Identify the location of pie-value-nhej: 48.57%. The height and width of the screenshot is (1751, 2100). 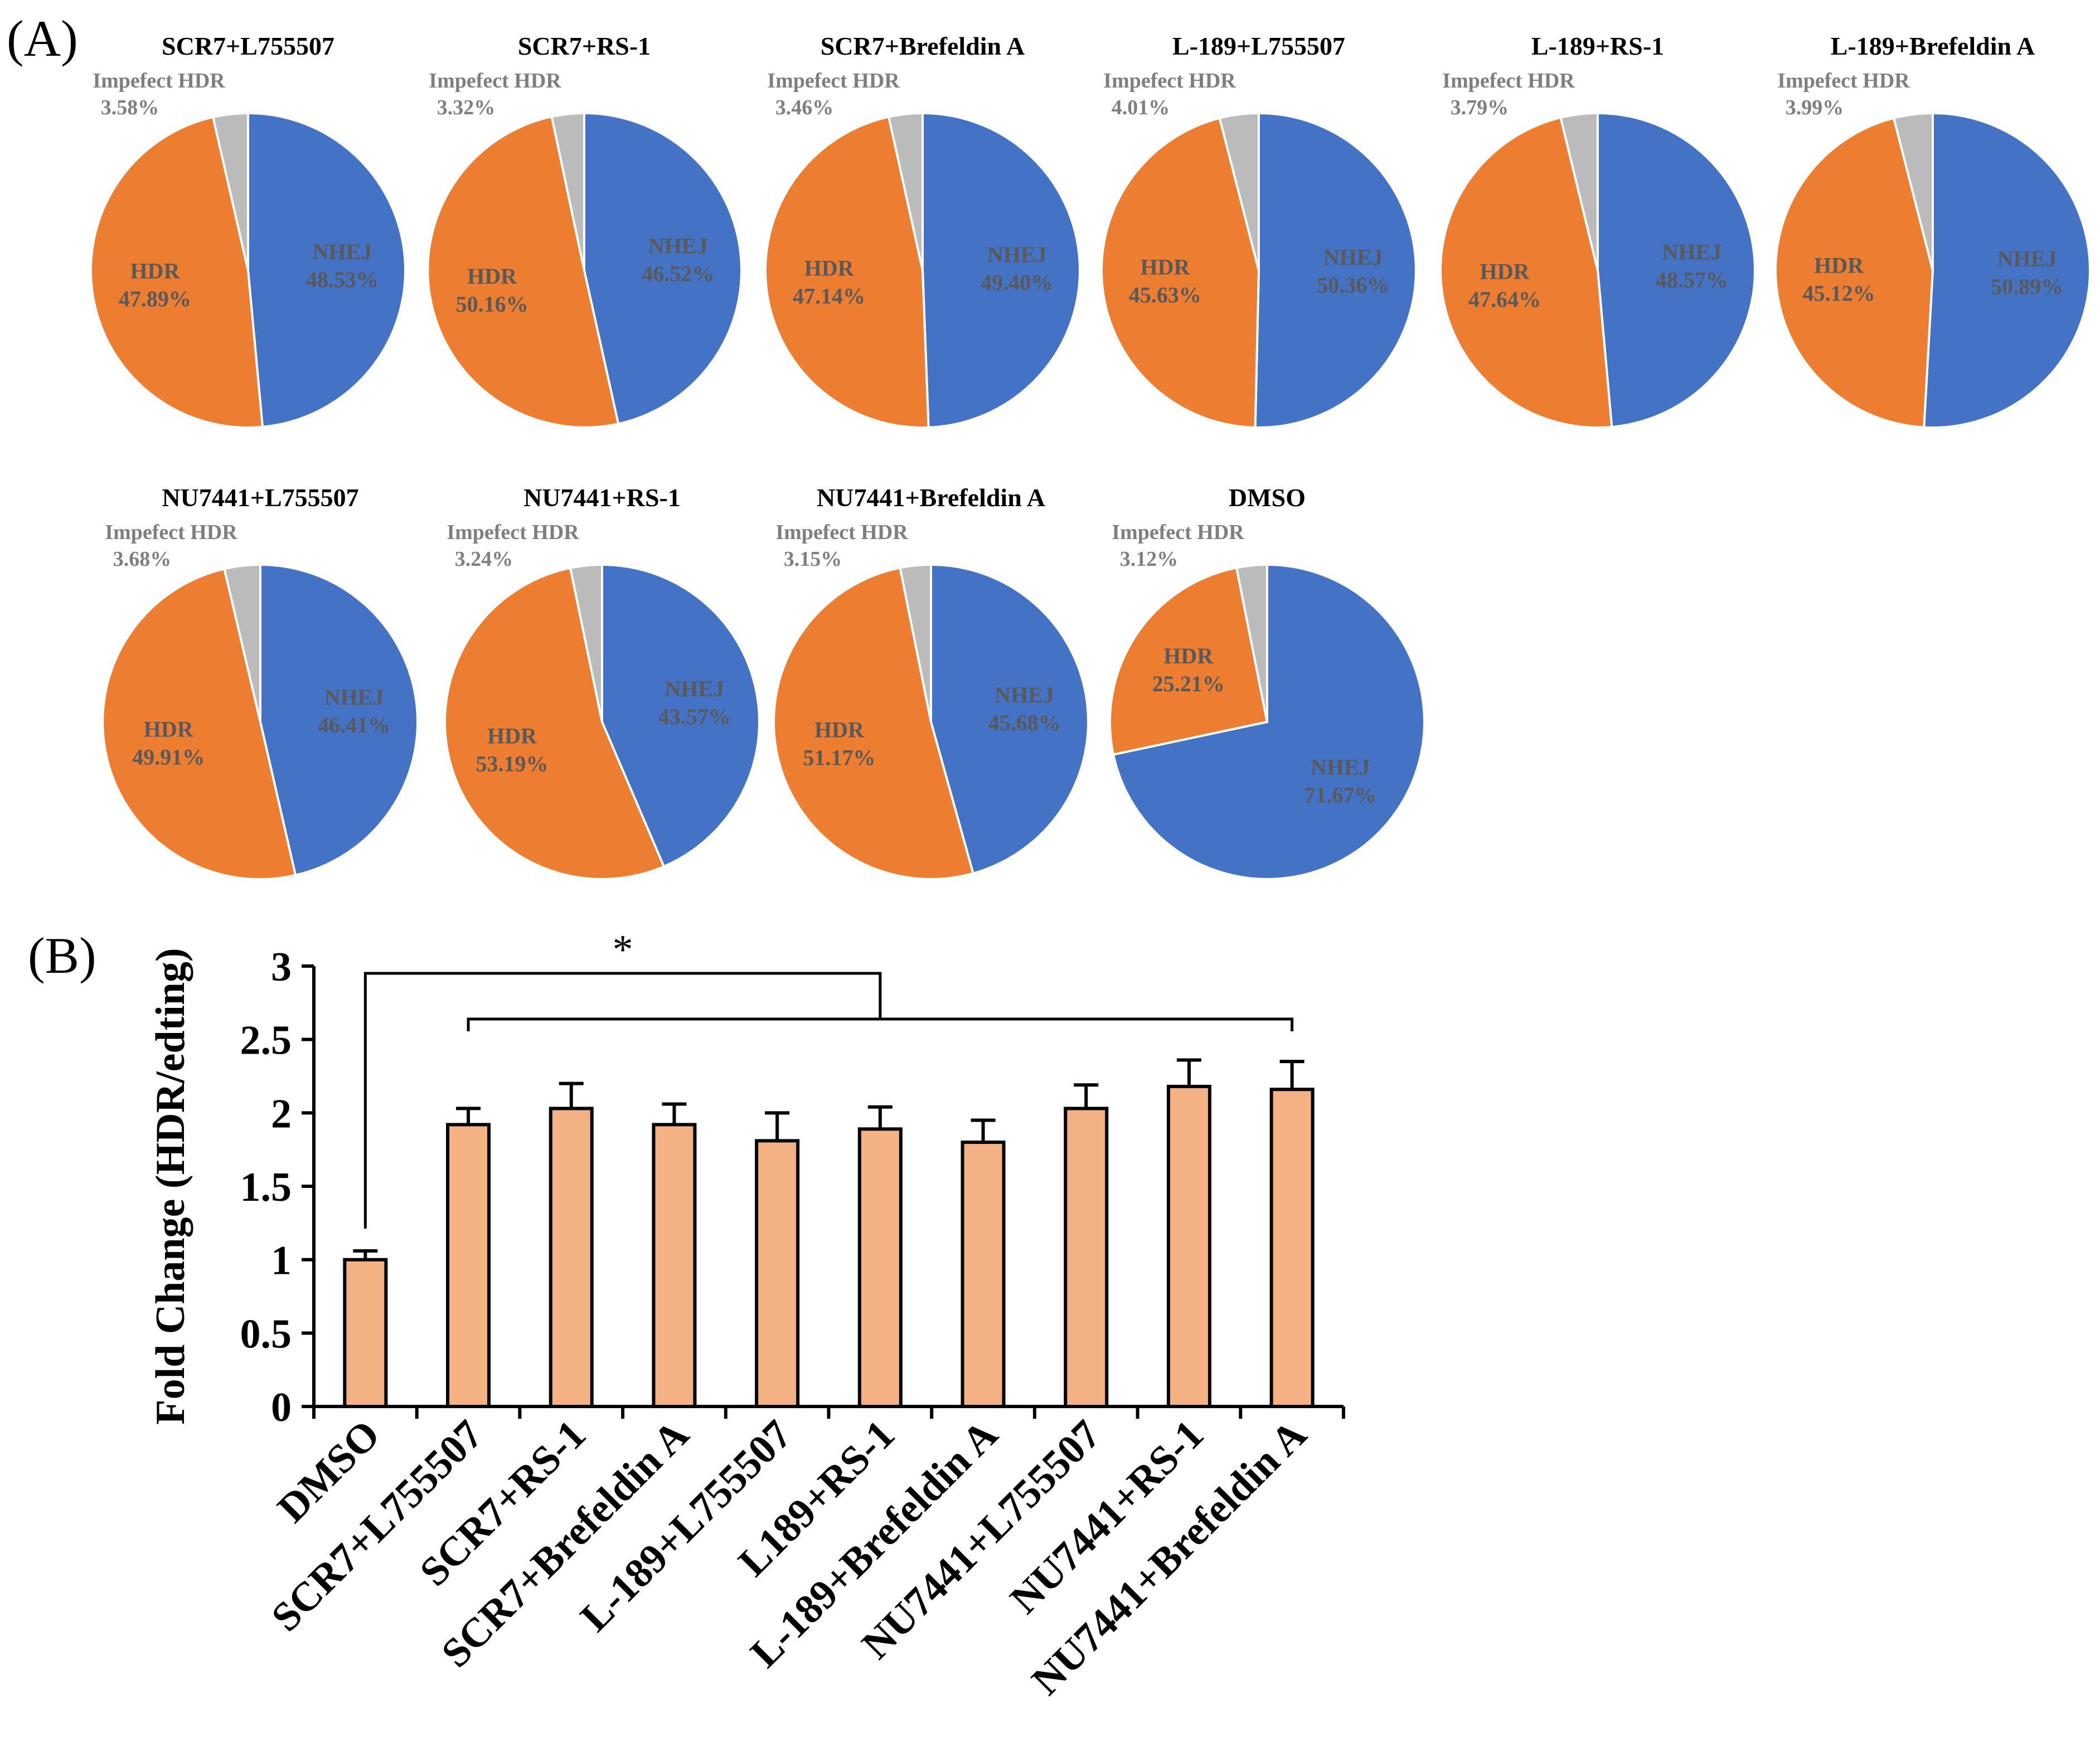
(1692, 279).